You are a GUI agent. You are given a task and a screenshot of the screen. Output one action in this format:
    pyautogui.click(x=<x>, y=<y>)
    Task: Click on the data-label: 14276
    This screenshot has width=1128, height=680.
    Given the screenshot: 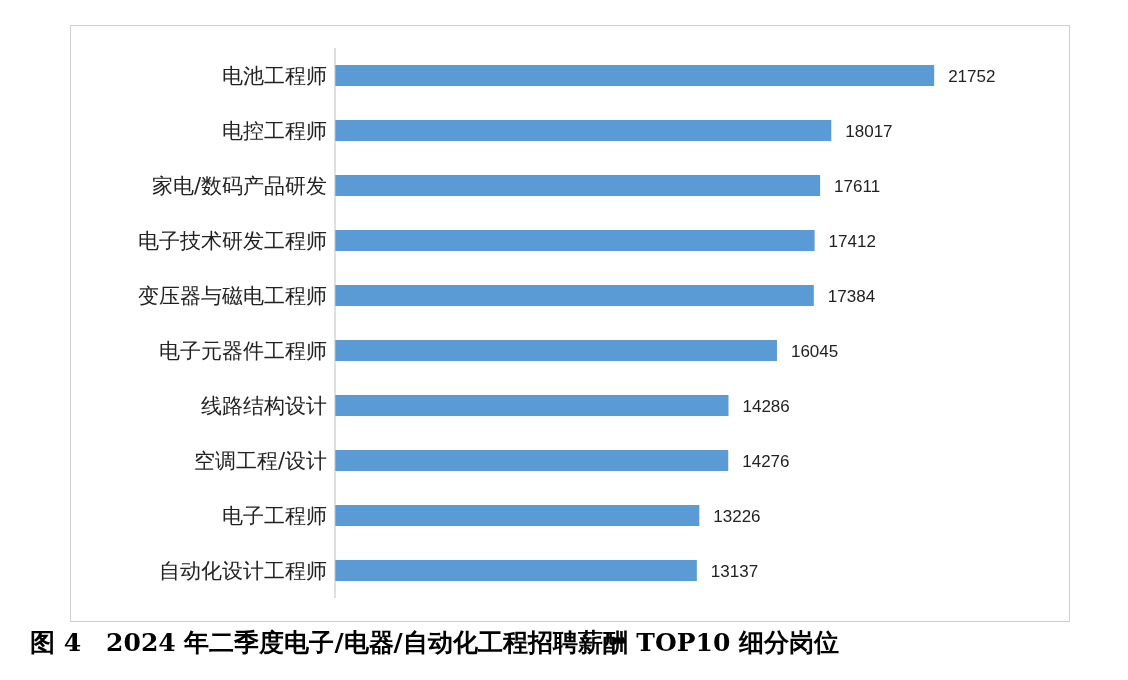 What is the action you would take?
    pyautogui.click(x=766, y=461)
    